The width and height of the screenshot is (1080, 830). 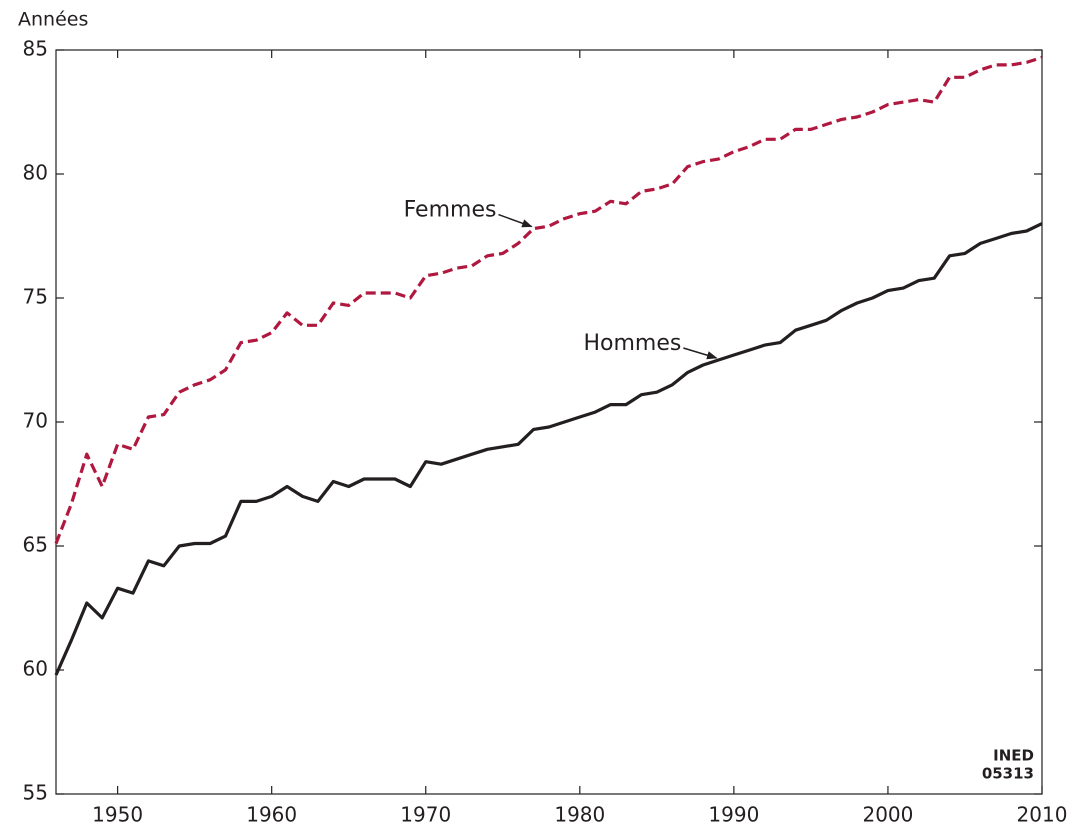 I want to click on y-axis-label: Années, so click(x=53, y=20).